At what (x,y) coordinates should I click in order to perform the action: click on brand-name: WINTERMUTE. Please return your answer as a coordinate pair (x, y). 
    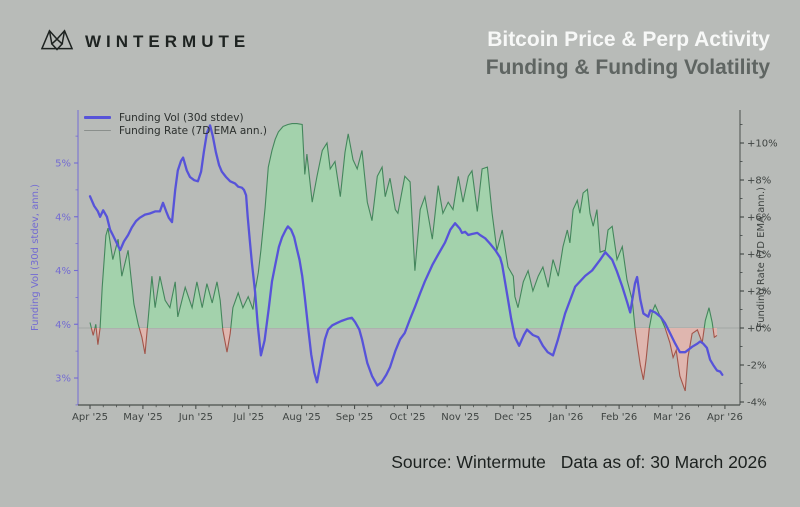
    Looking at the image, I should click on (168, 41).